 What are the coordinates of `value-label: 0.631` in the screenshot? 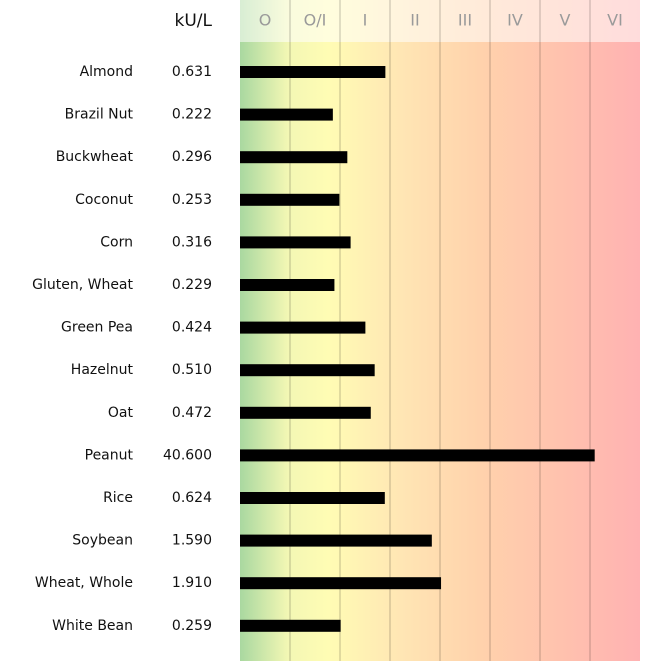 It's located at (192, 72).